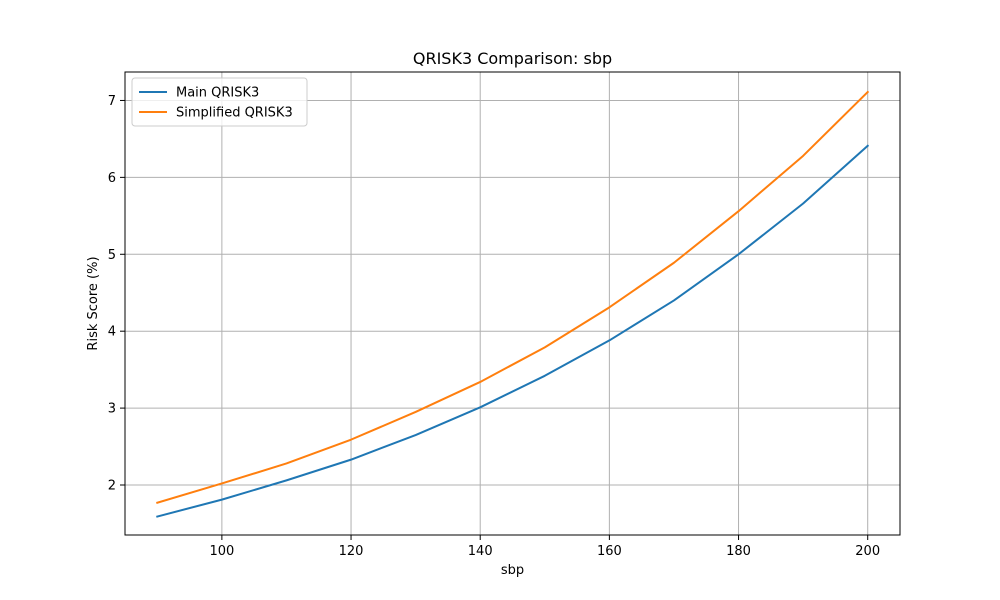 This screenshot has width=1000, height=600. What do you see at coordinates (512, 58) in the screenshot?
I see `chart-title: QRISK3 Comparison: sbp` at bounding box center [512, 58].